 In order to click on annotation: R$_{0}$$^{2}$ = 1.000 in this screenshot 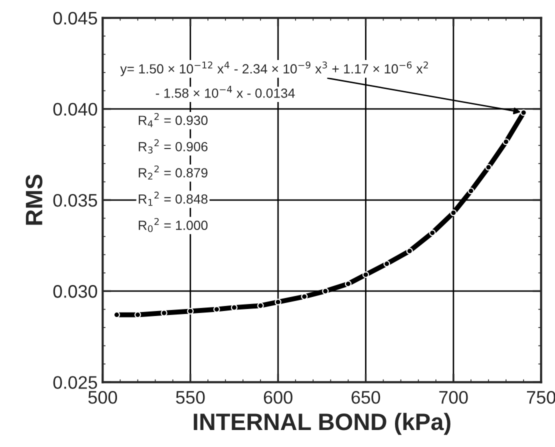, I will do `click(173, 225)`.